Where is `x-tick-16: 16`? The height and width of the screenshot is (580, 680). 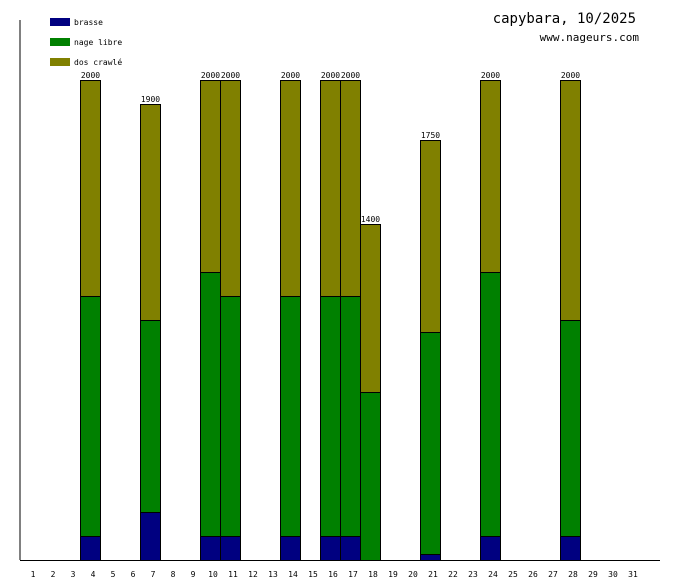
x-tick-16: 16 is located at coordinates (333, 574).